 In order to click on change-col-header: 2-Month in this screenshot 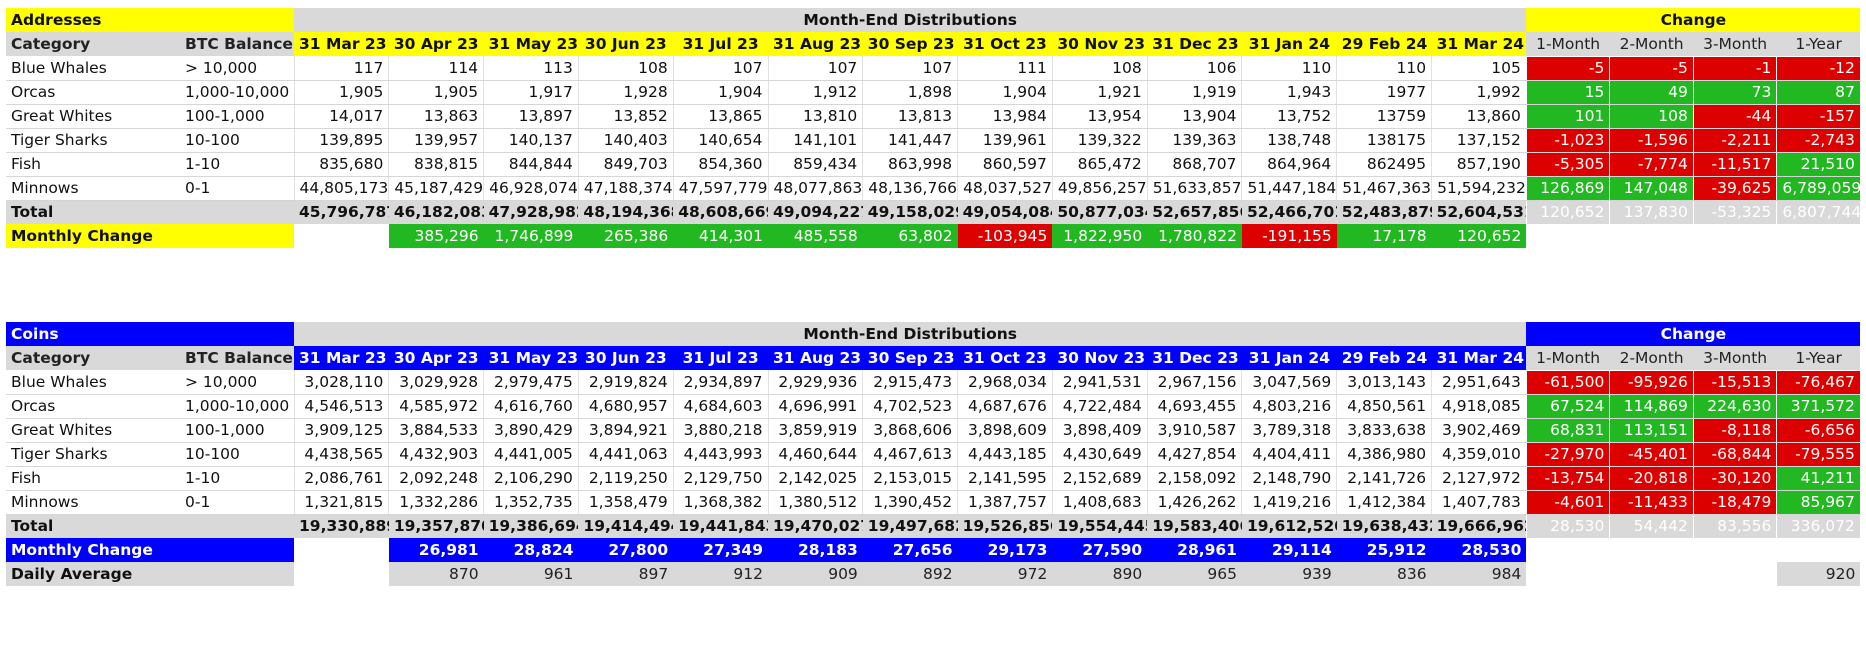, I will do `click(1651, 44)`.